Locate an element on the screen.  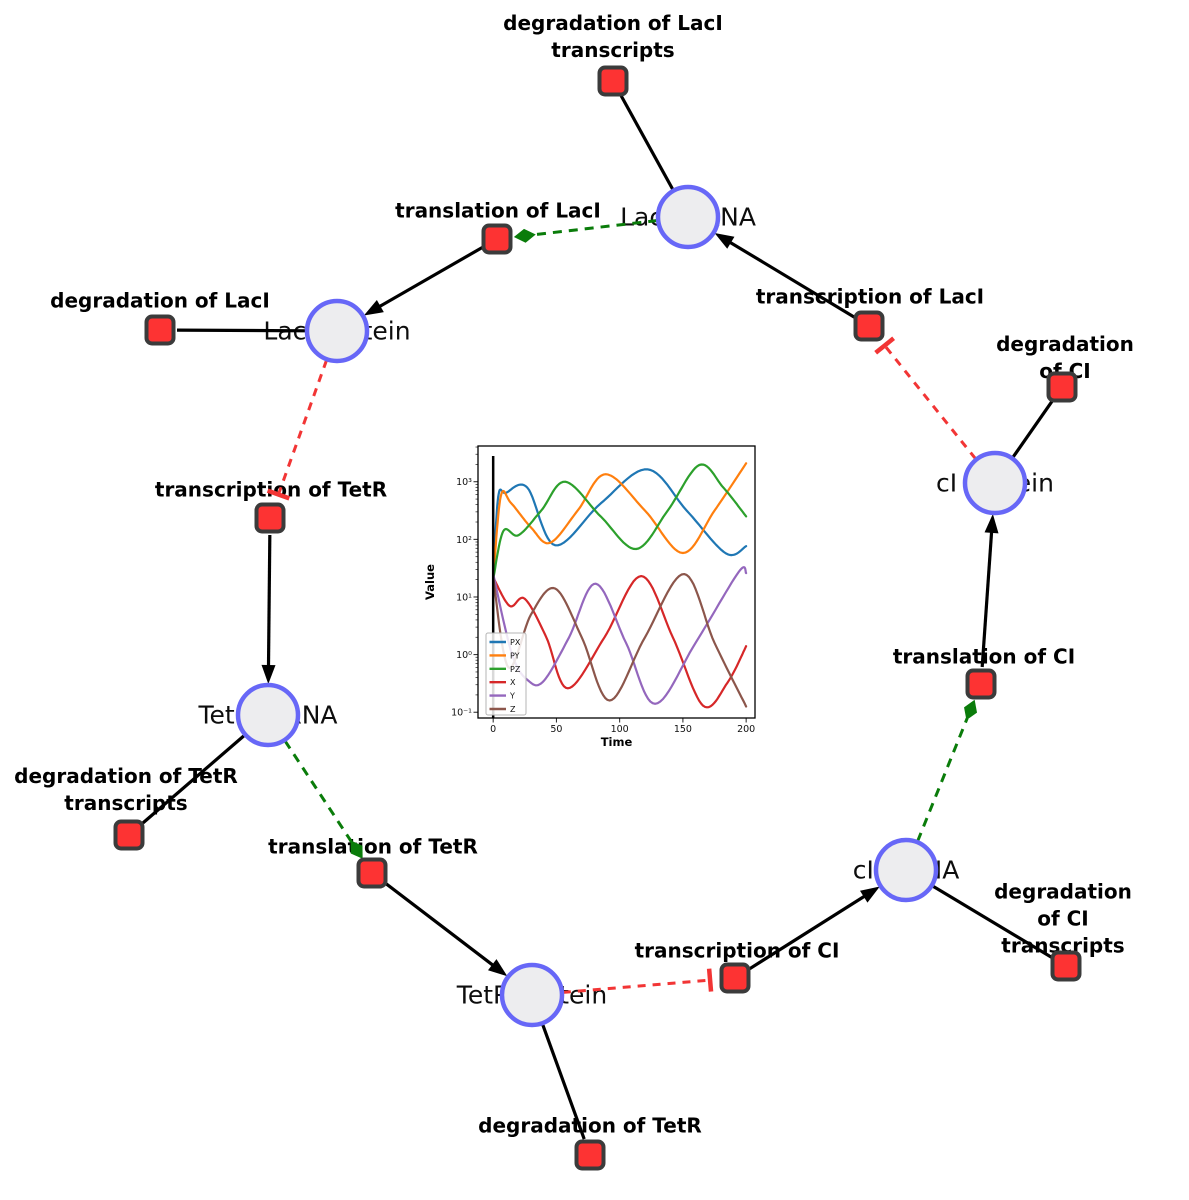
edge-translation_tetr-tetr_protein is located at coordinates (446, 929).